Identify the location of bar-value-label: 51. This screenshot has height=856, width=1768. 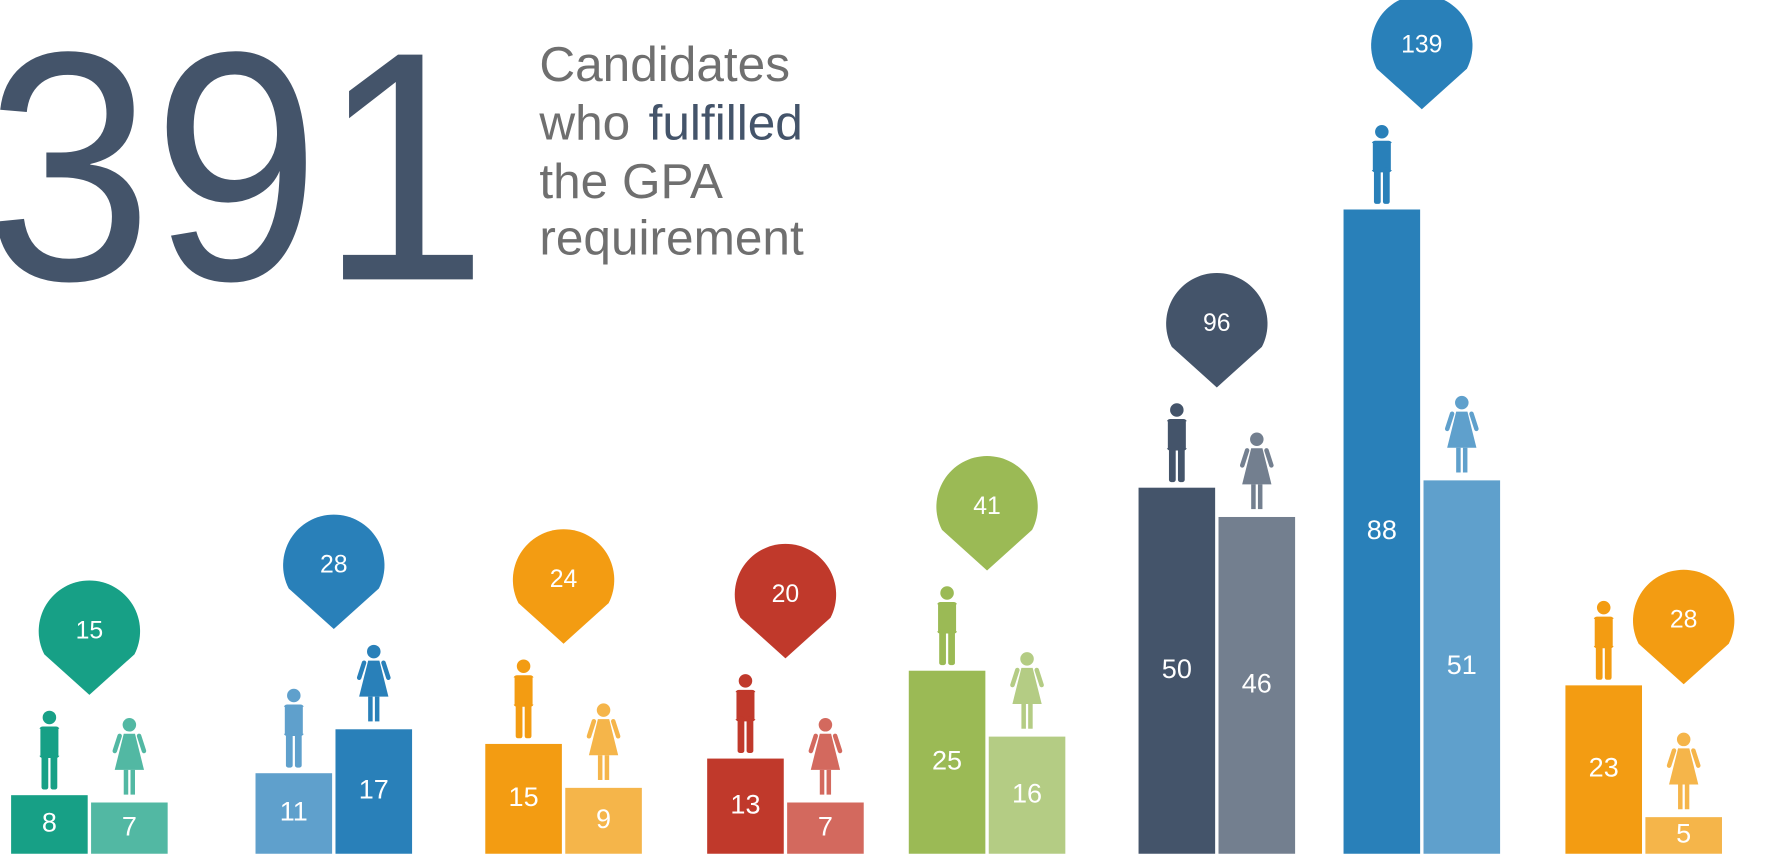
(1462, 665).